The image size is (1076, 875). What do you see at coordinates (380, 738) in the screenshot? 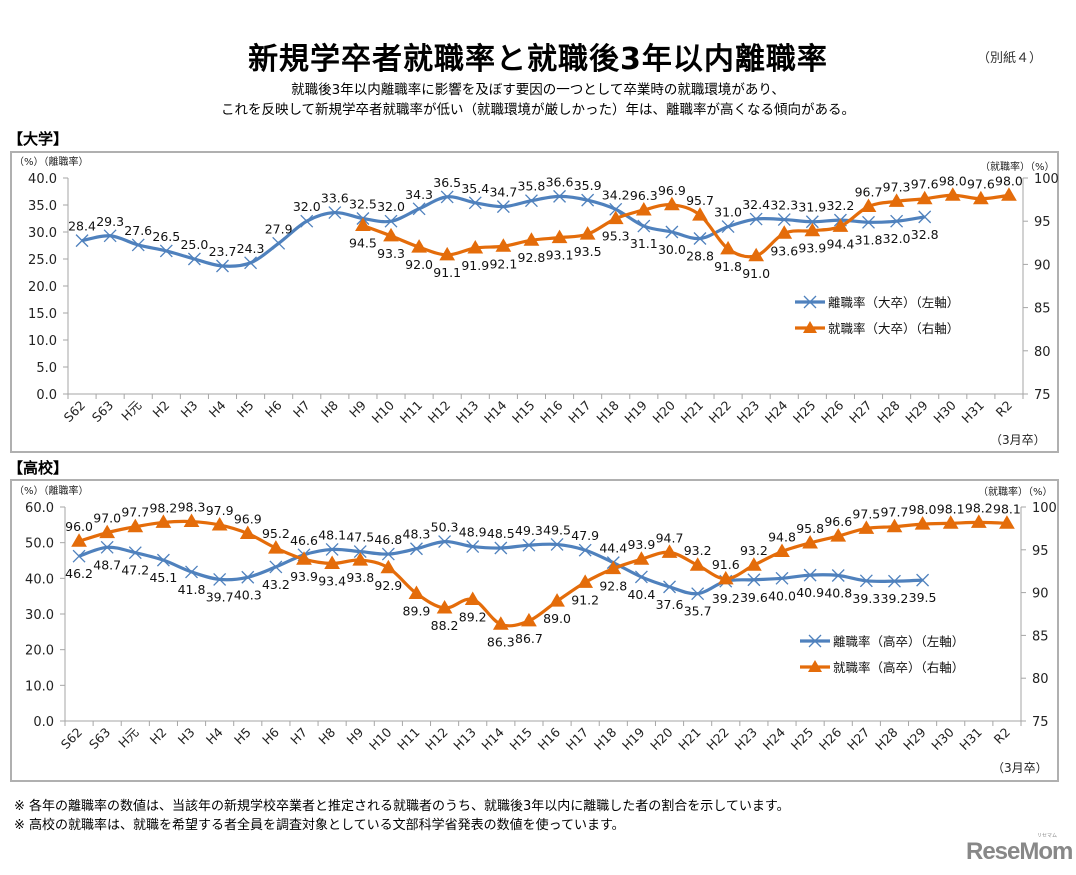
I see `x-tick-label: H10` at bounding box center [380, 738].